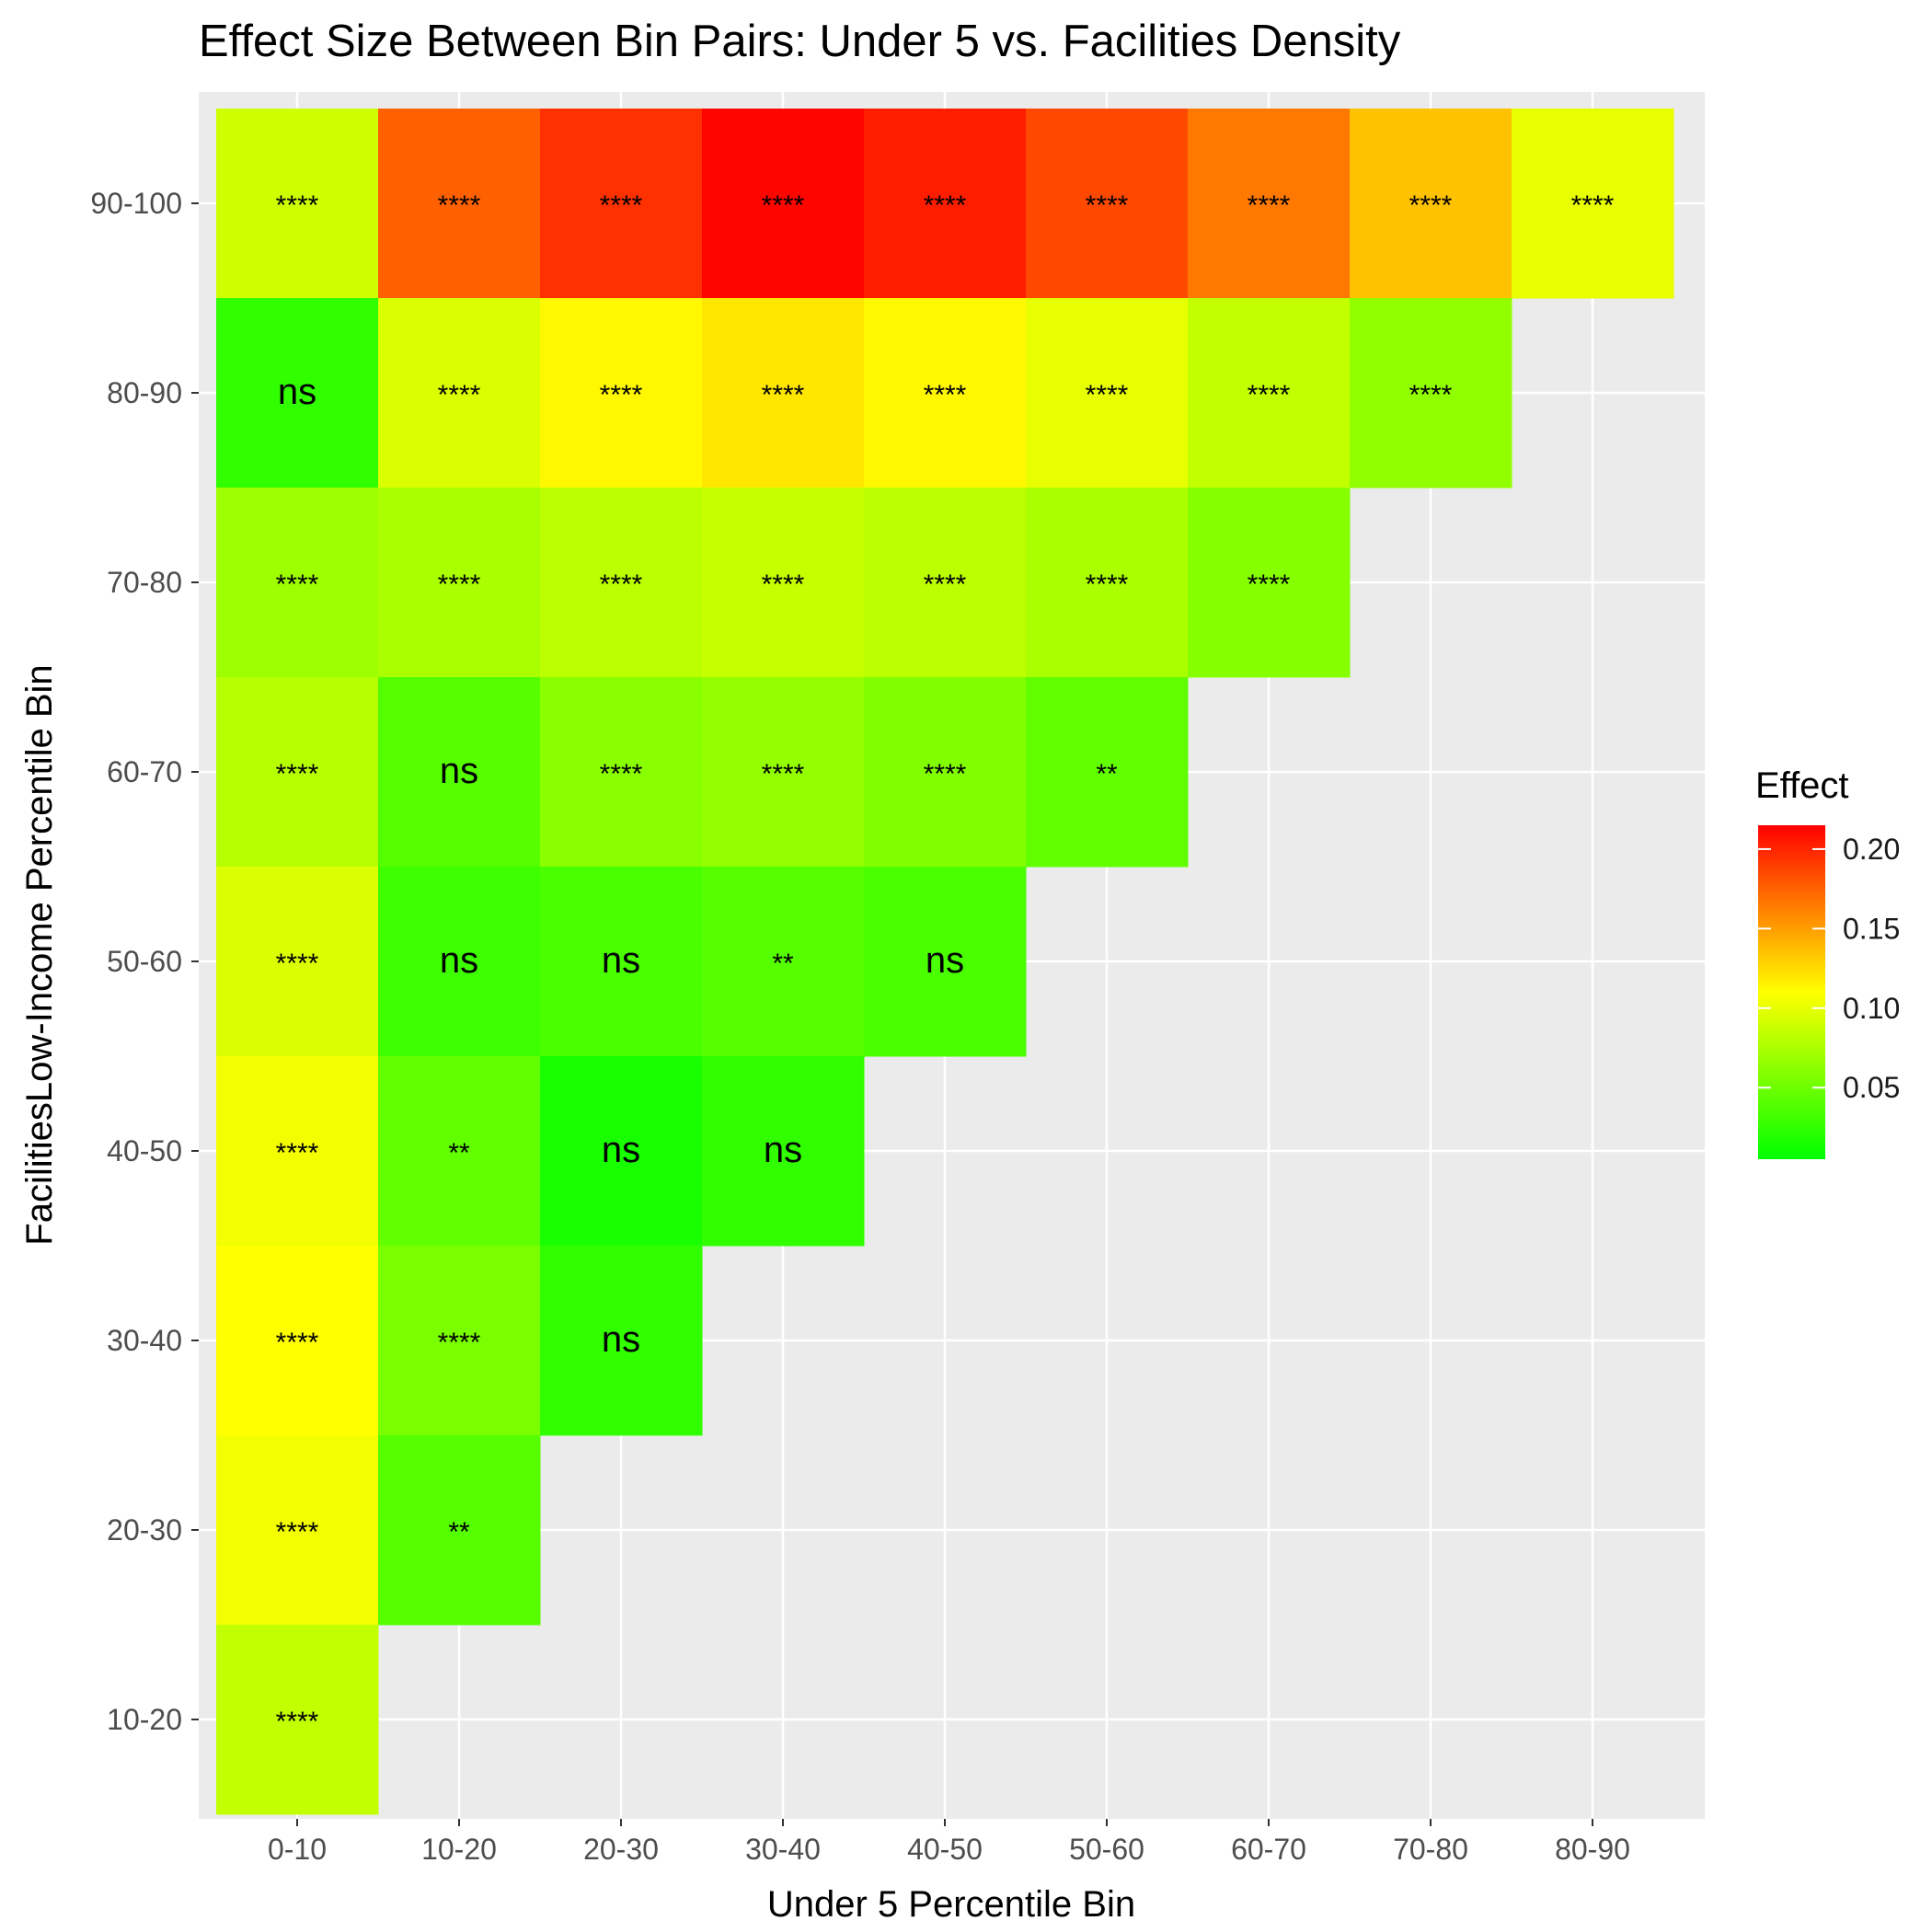 This screenshot has height=1932, width=1932. Describe the element at coordinates (459, 1849) in the screenshot. I see `x-tick-label: 10-20` at that location.